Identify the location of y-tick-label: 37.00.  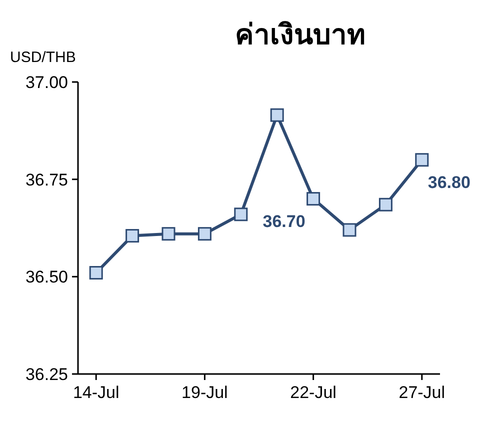
(46, 82).